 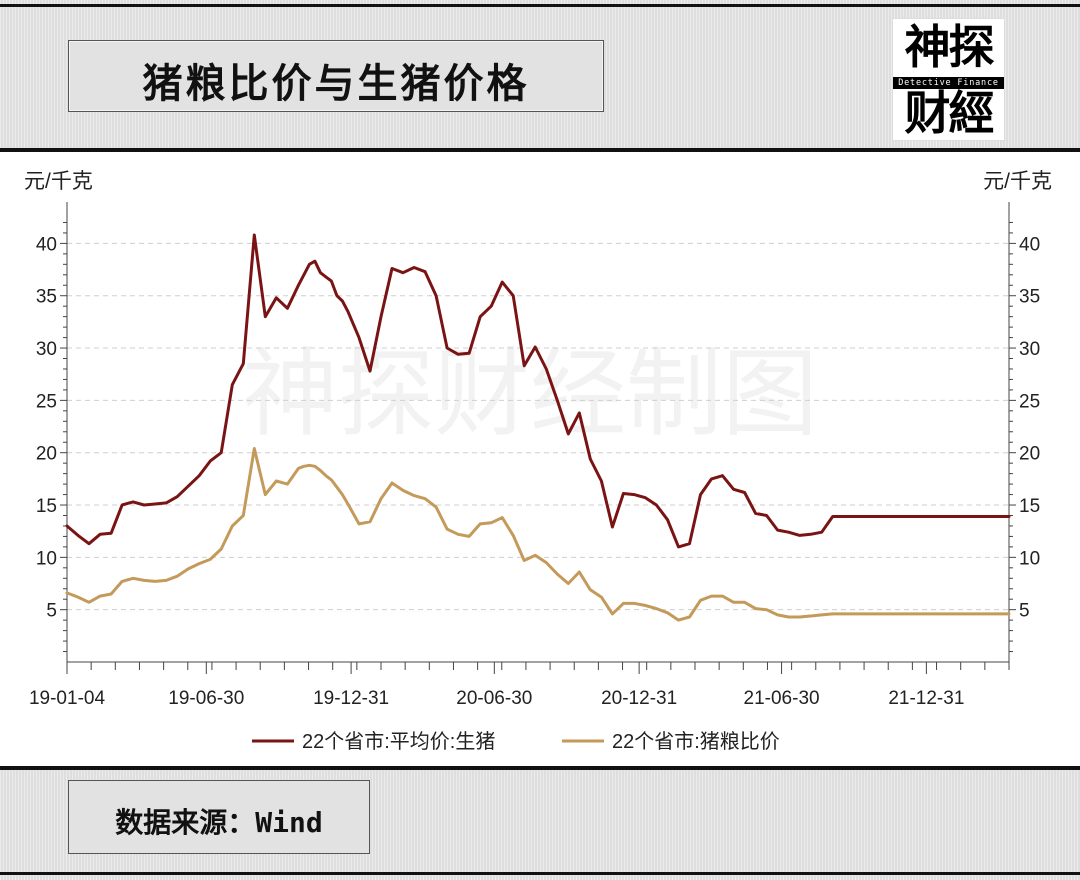 What do you see at coordinates (1029, 454) in the screenshot?
I see `y-tick-label-right: 20` at bounding box center [1029, 454].